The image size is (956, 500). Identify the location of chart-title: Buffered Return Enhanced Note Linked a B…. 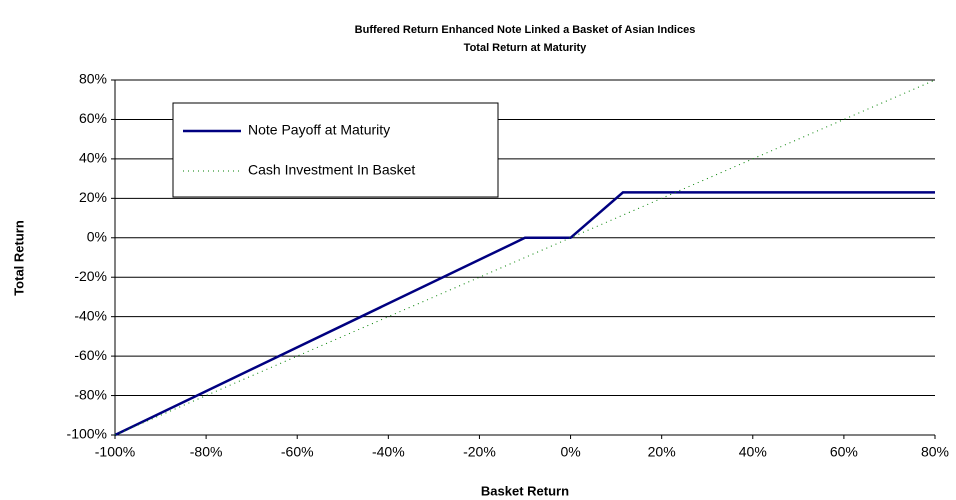
(525, 30).